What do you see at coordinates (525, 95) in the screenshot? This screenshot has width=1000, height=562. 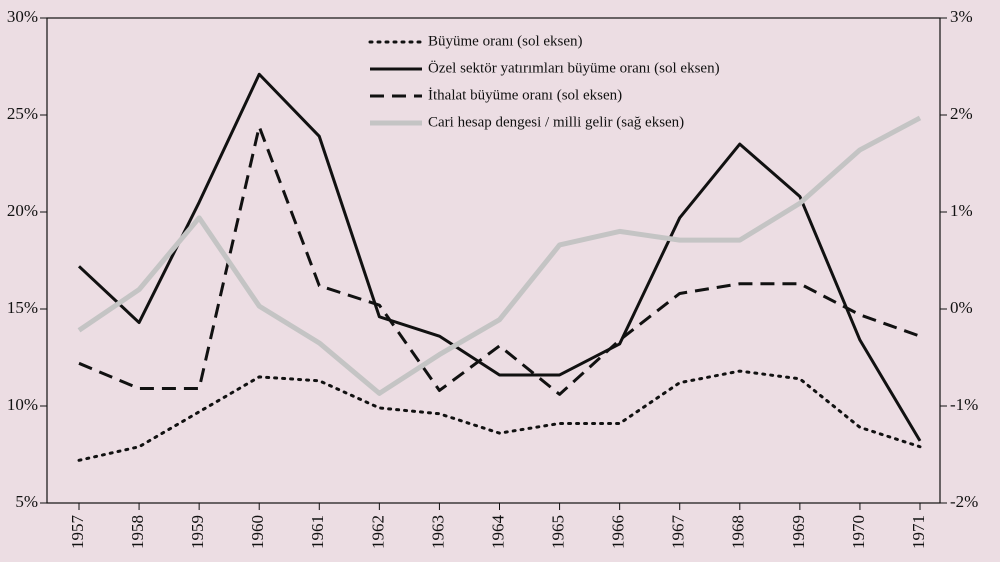 I see `legend-label: İthalat büyüme oranı (sol eksen)` at bounding box center [525, 95].